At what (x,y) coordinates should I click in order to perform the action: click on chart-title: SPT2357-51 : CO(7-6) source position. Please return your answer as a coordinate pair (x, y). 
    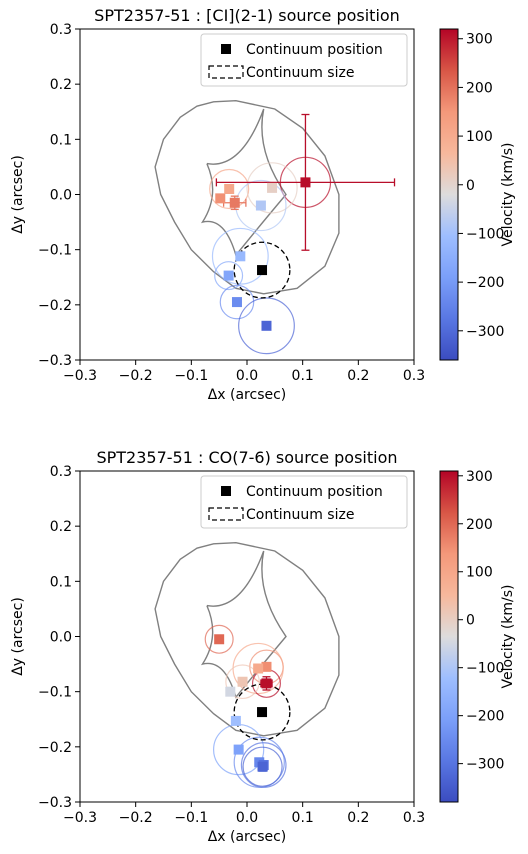
    Looking at the image, I should click on (246, 457).